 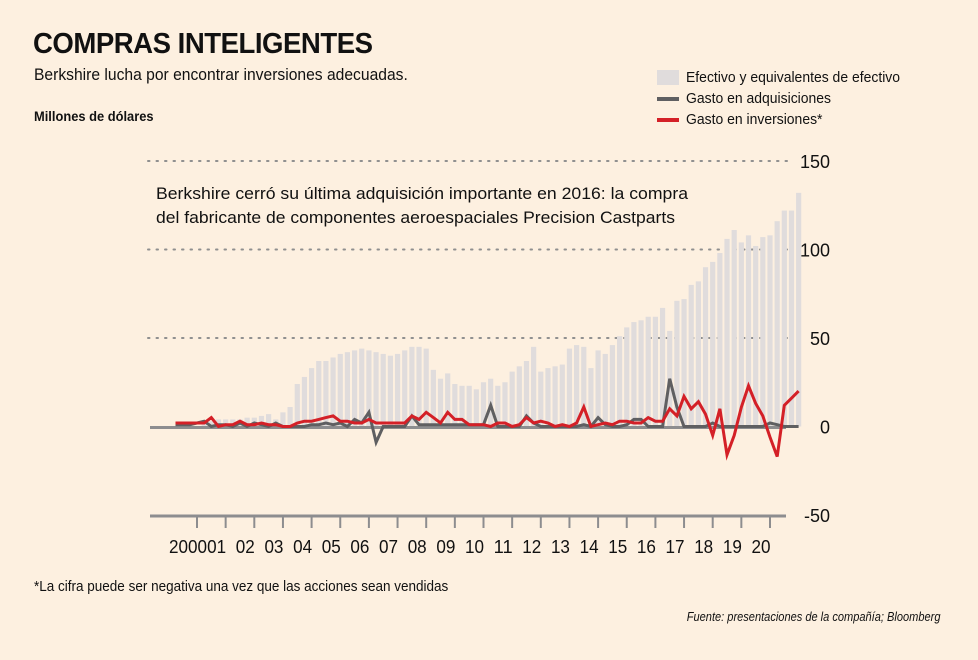 What do you see at coordinates (359, 547) in the screenshot?
I see `x-tick-label: 06` at bounding box center [359, 547].